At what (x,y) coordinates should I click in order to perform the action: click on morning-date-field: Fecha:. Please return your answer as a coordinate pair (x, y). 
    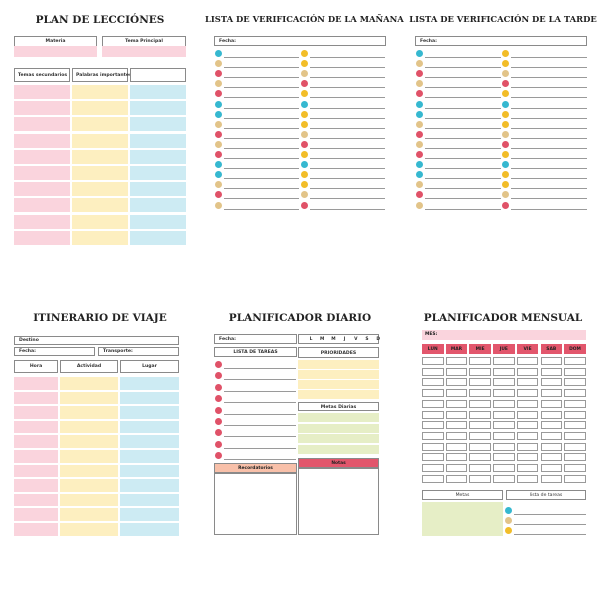
    Looking at the image, I should click on (300, 41).